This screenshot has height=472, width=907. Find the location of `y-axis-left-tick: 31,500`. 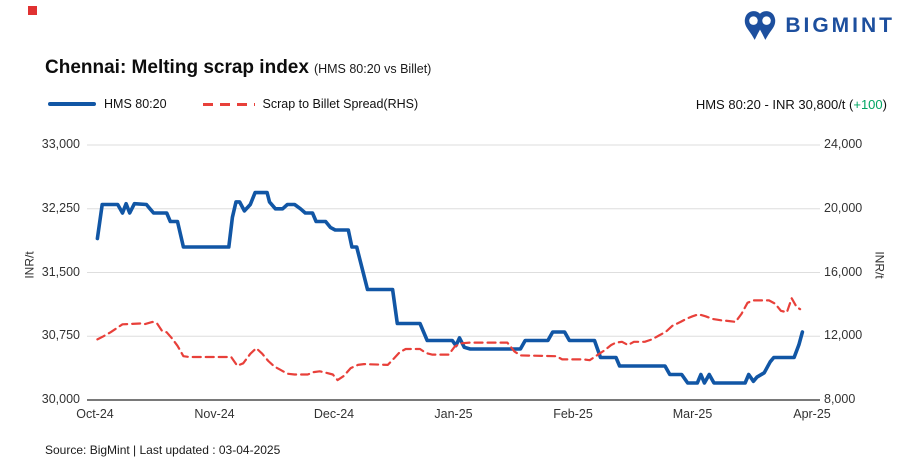

y-axis-left-tick: 31,500 is located at coordinates (60, 271).